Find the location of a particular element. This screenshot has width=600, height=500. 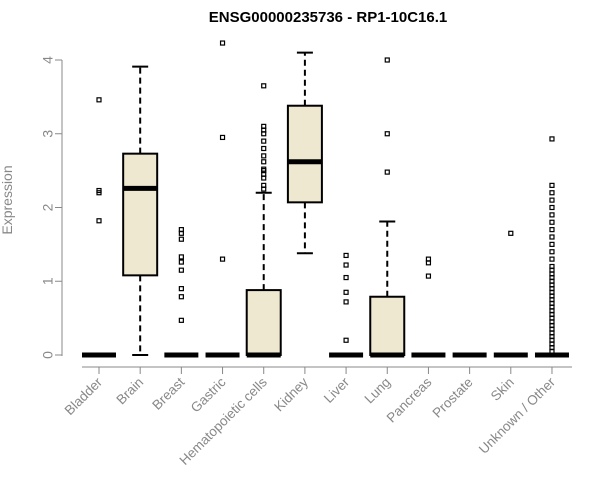

box-kidney is located at coordinates (304, 153).